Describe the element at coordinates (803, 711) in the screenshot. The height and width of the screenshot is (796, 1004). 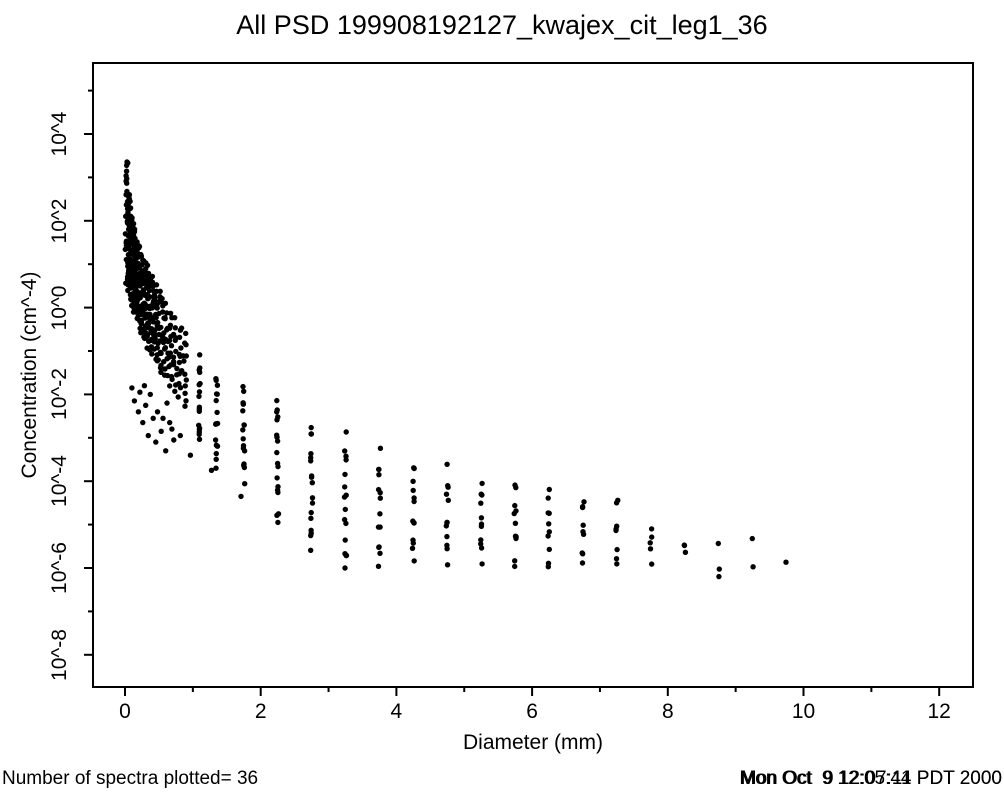
I see `x-tick-label: 10` at that location.